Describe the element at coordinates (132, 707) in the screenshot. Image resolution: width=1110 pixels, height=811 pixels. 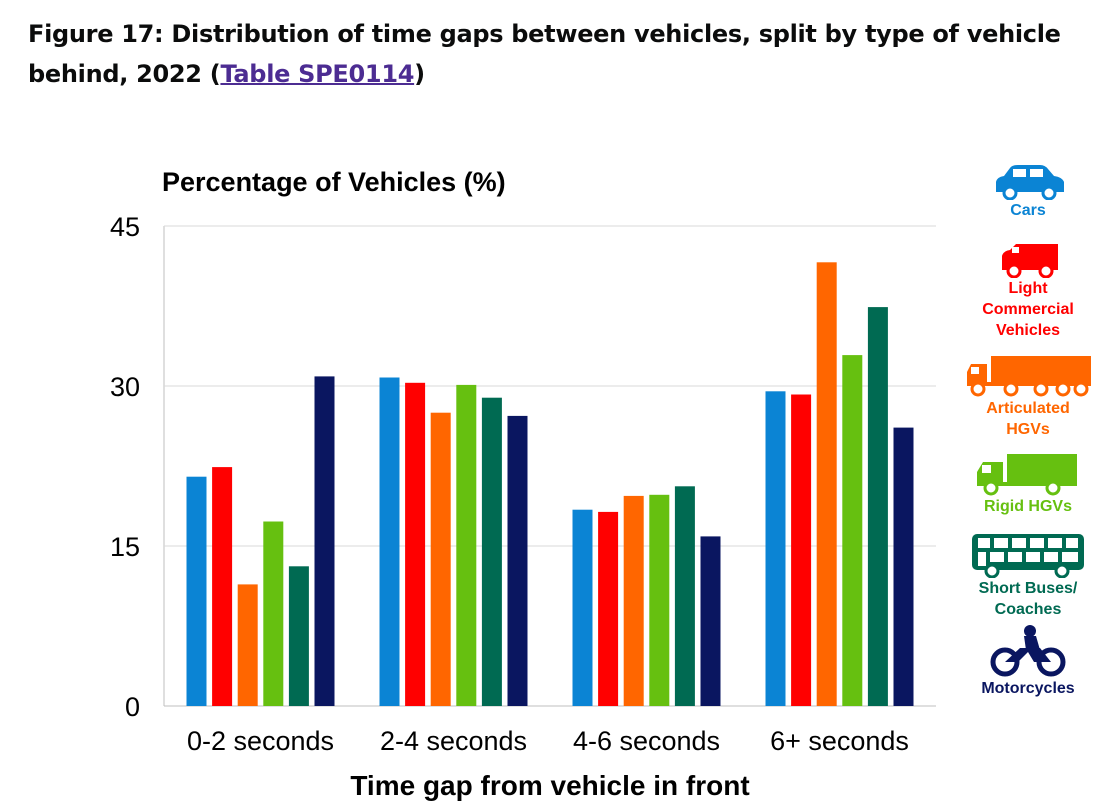
I see `y-tick-label: 0` at that location.